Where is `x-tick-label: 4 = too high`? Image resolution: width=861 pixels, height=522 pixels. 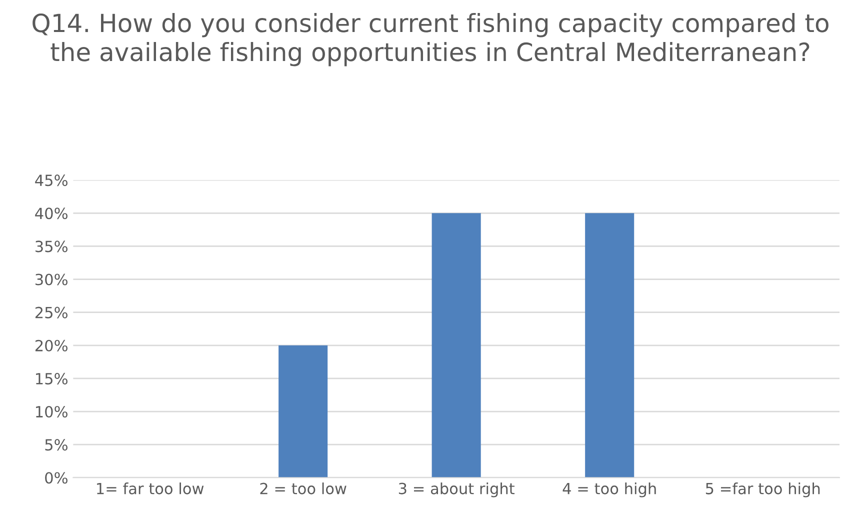 x-tick-label: 4 = too high is located at coordinates (609, 490).